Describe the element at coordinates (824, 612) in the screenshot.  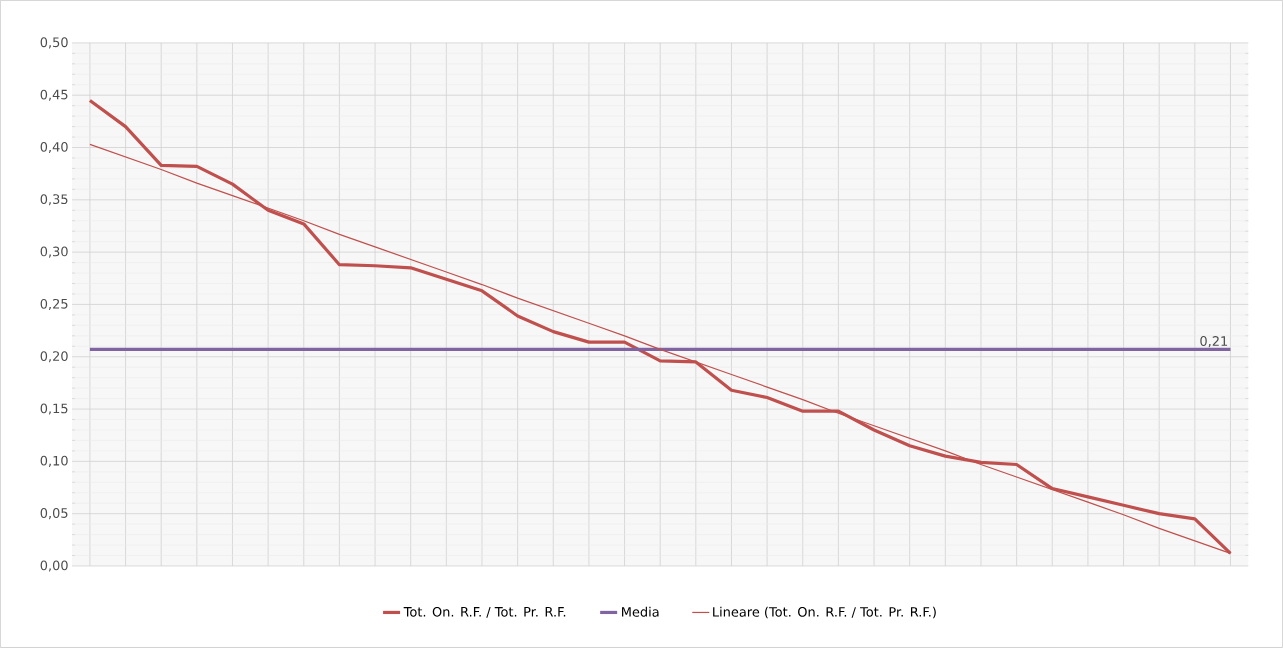
I see `legend-label: Lineare (Tot. On. R.F. / Tot. Pr. R.F.)` at that location.